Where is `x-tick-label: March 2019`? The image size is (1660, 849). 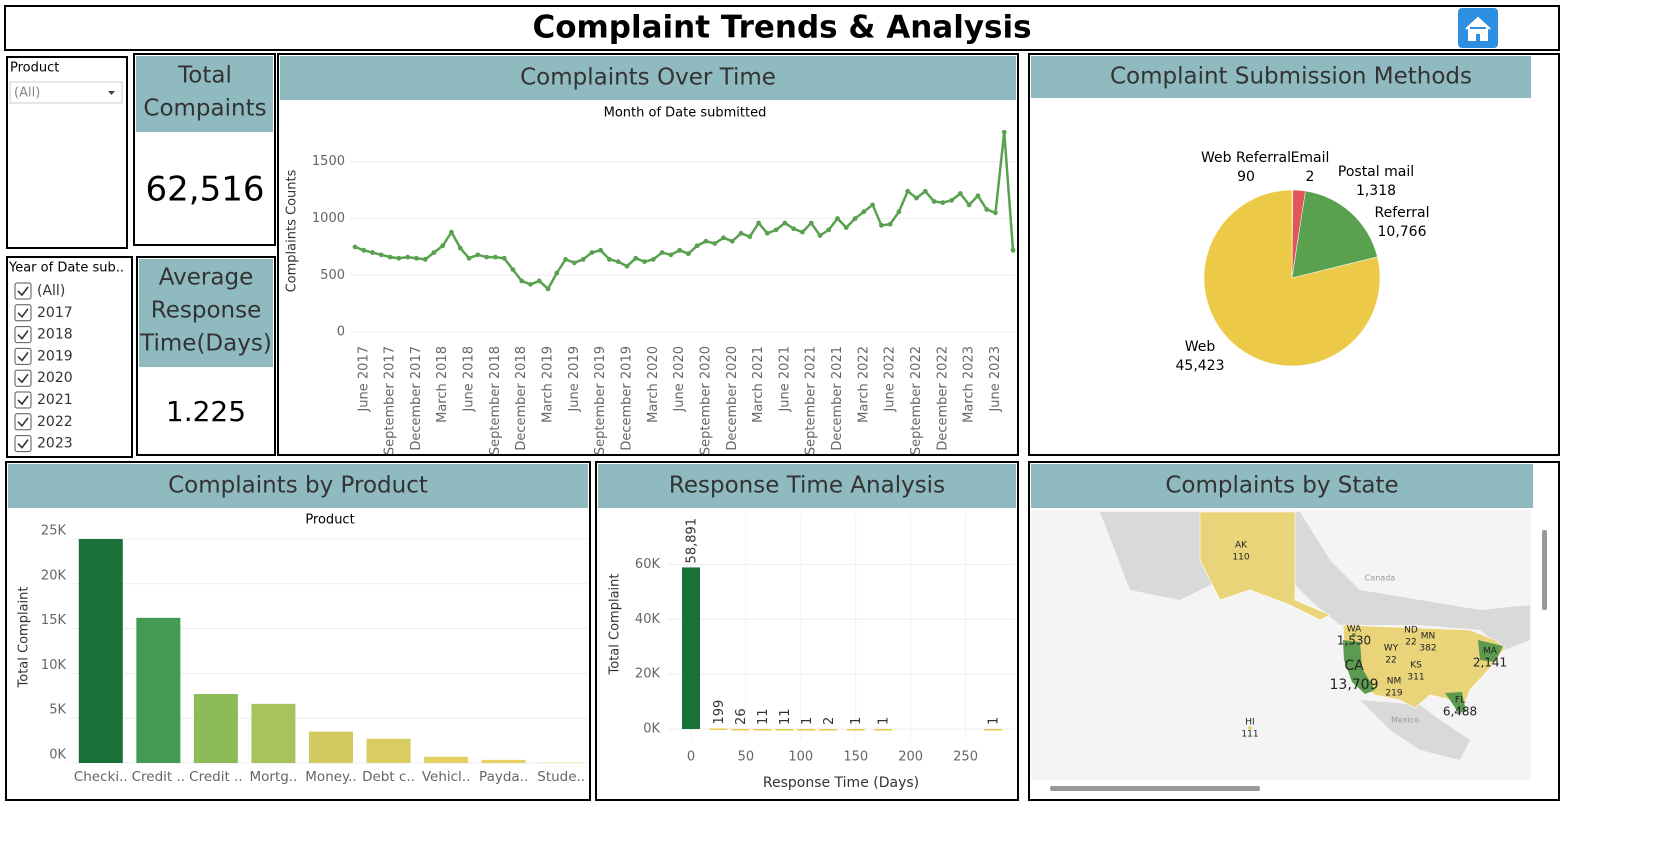 x-tick-label: March 2019 is located at coordinates (548, 384).